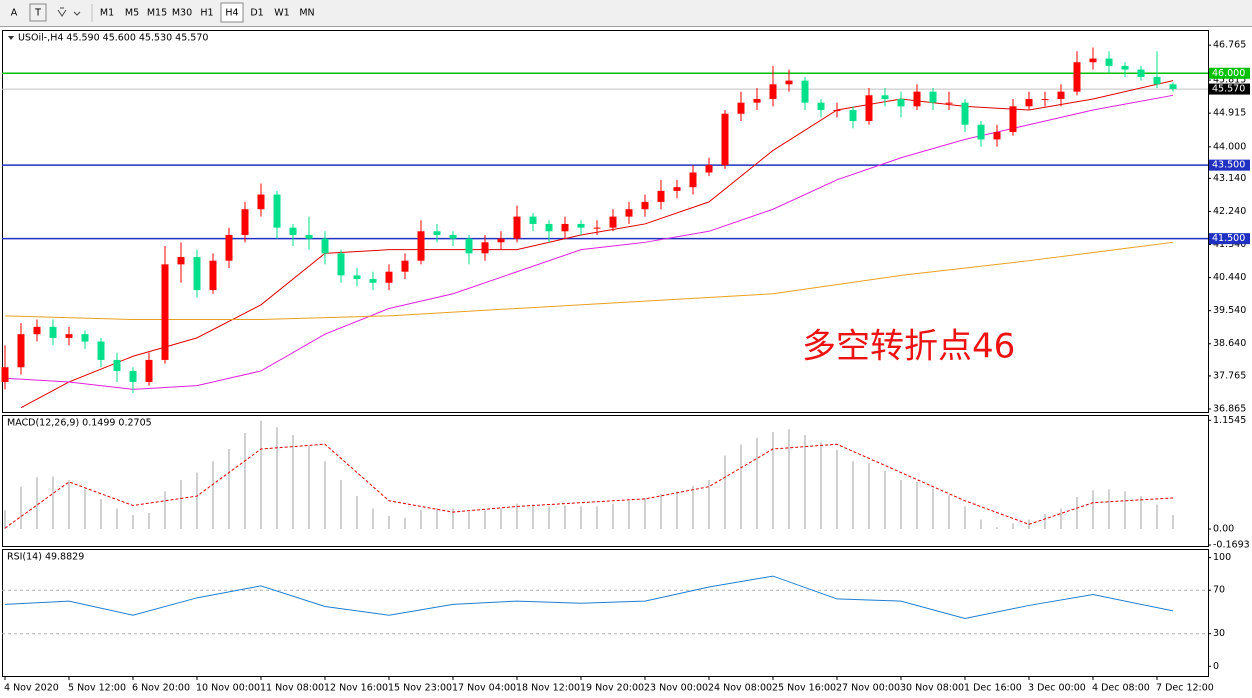  What do you see at coordinates (1229, 408) in the screenshot?
I see `y-tick-label: 36.865` at bounding box center [1229, 408].